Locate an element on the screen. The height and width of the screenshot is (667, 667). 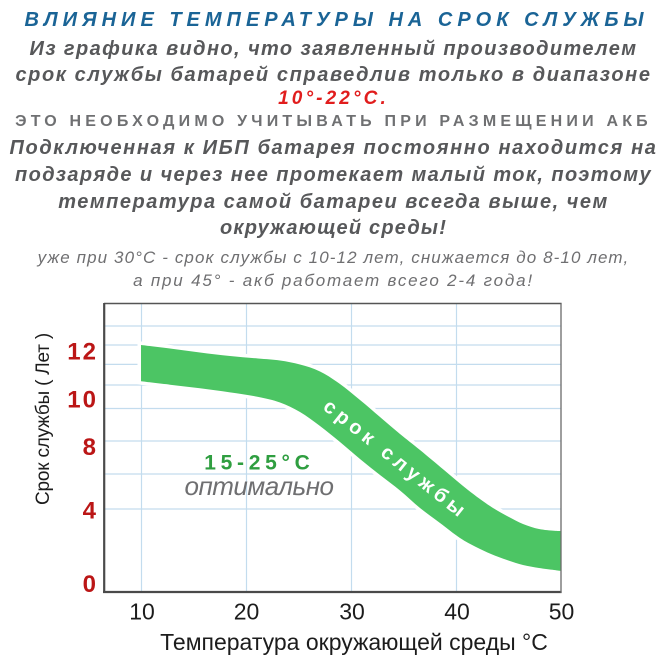
svg-text: 0 is located at coordinates (90, 584).